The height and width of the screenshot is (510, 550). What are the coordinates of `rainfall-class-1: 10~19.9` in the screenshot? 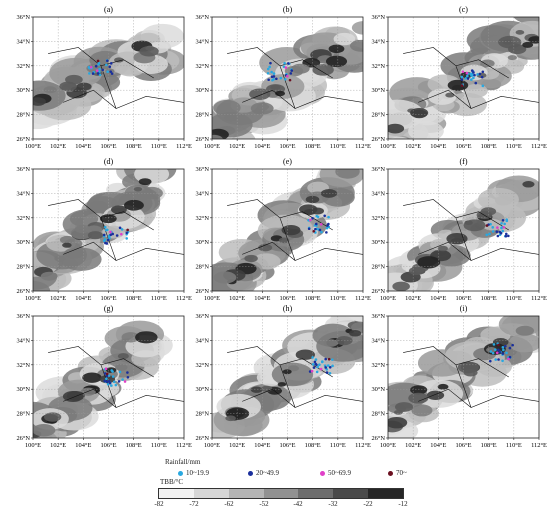 It's located at (193, 473).